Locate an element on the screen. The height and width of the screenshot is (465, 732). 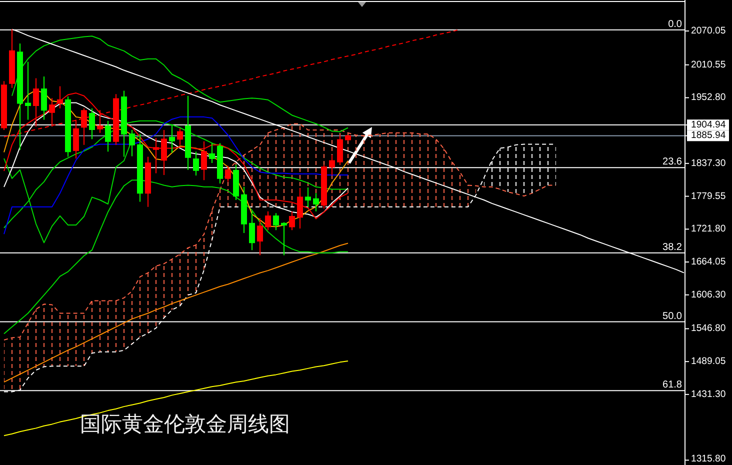
annotation: 23.6 is located at coordinates (672, 162).